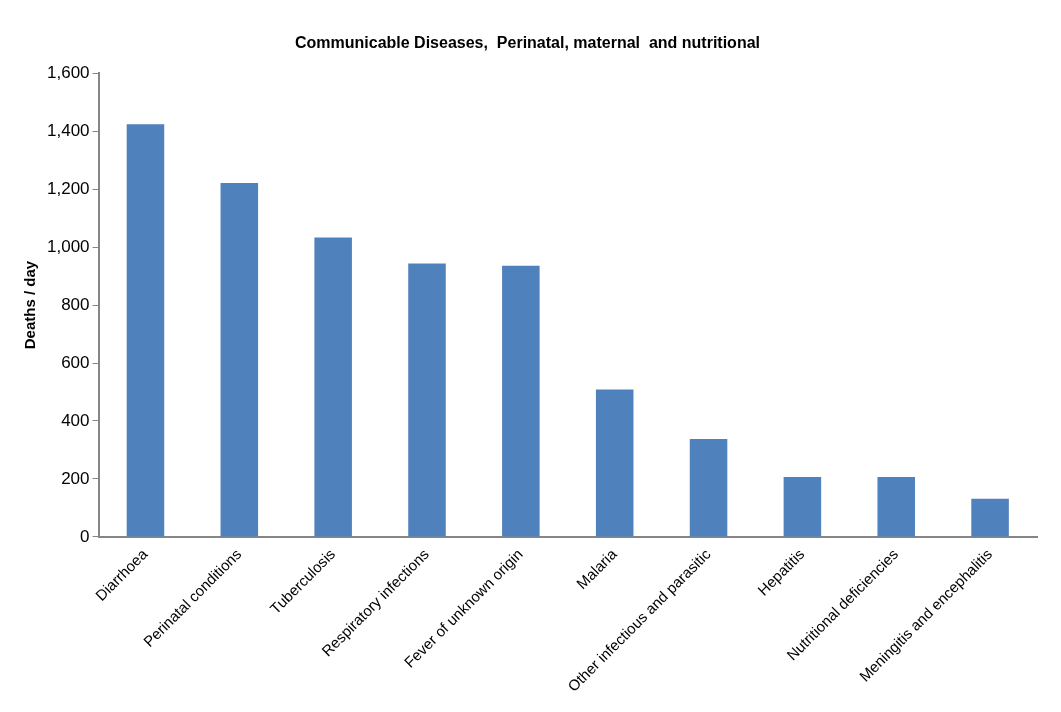 This screenshot has height=712, width=1061. Describe the element at coordinates (75, 362) in the screenshot. I see `y-tick-label: 600` at that location.